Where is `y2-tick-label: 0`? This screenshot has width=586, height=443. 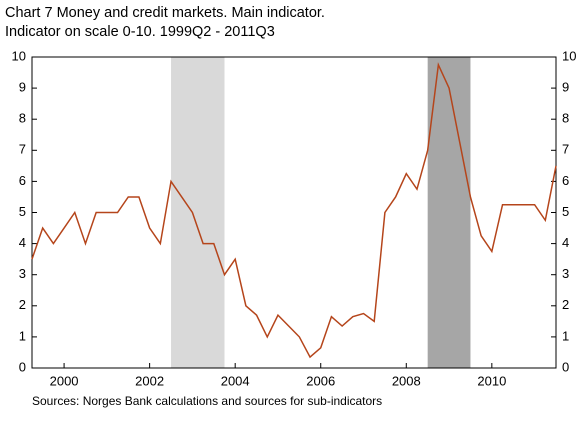
y2-tick-label: 0 is located at coordinates (565, 366).